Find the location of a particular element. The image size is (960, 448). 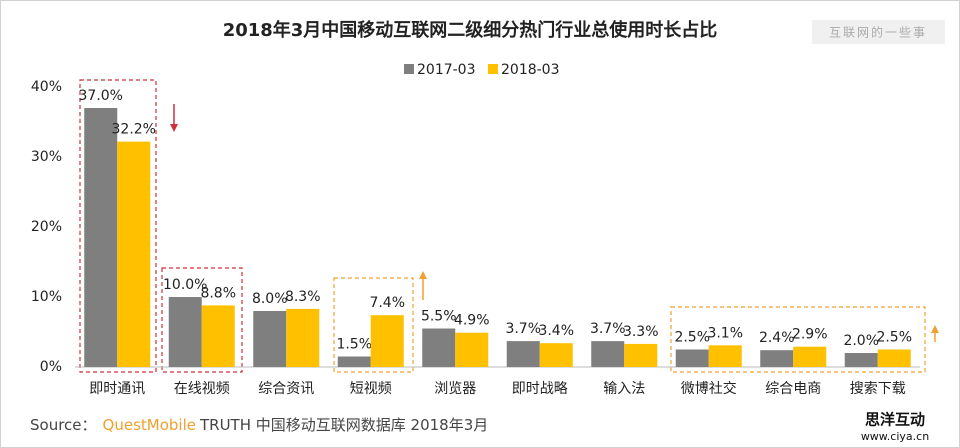

value-label: 10.0% is located at coordinates (185, 285).